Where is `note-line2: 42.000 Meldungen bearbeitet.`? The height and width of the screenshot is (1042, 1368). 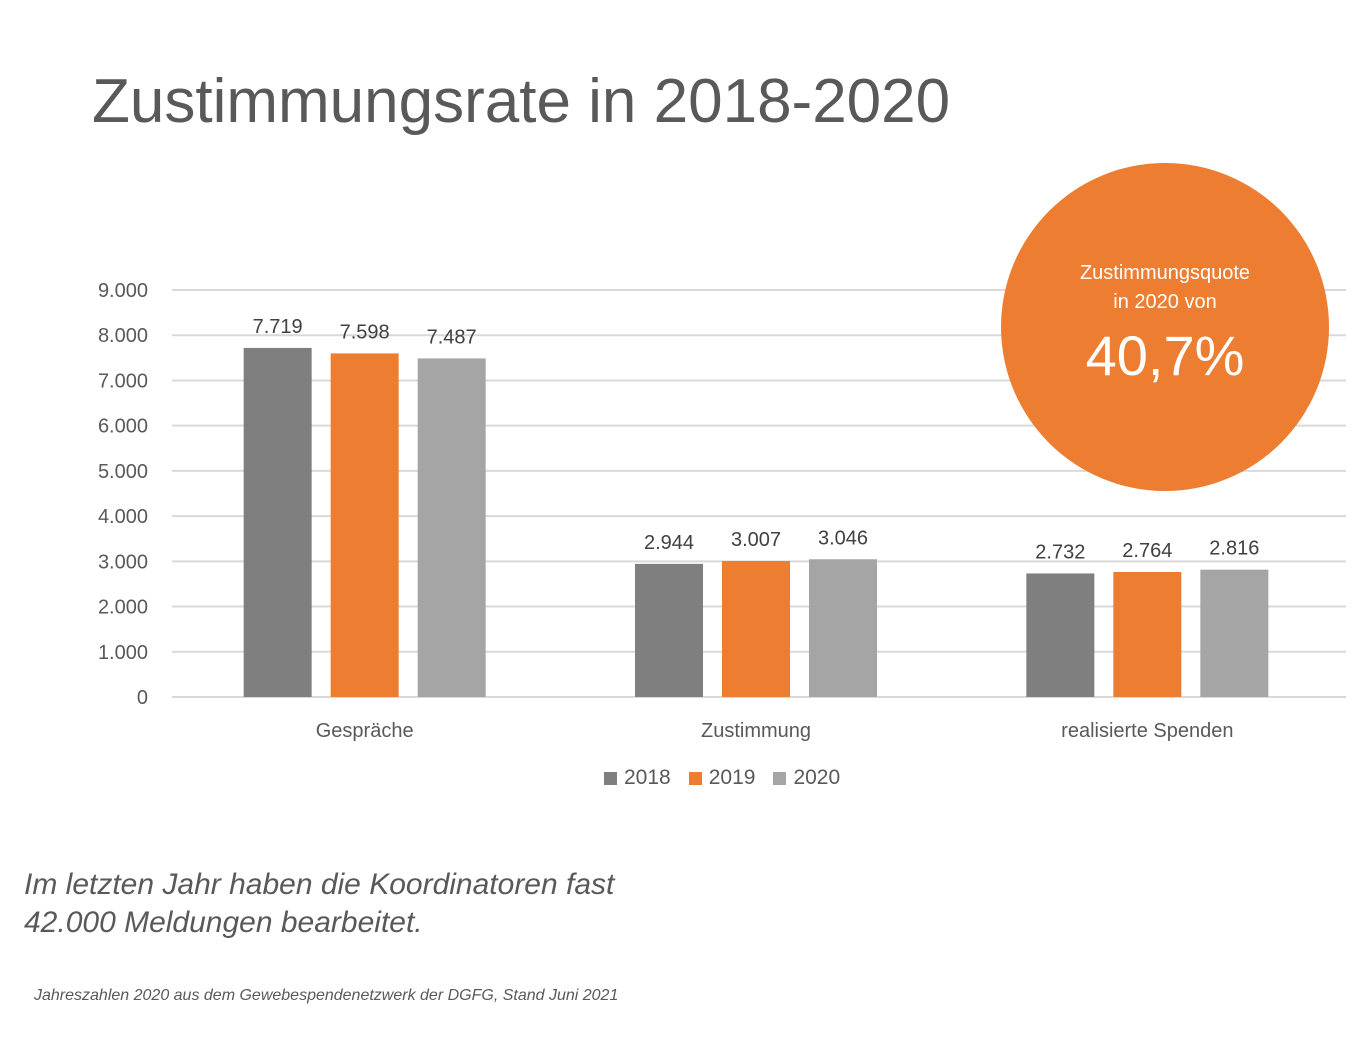
note-line2: 42.000 Meldungen bearbeitet. is located at coordinates (223, 922).